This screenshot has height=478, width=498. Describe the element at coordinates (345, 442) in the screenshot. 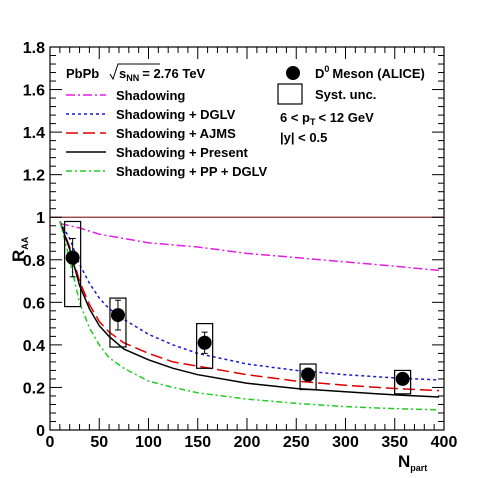

I see `x-tick-label: 300` at that location.